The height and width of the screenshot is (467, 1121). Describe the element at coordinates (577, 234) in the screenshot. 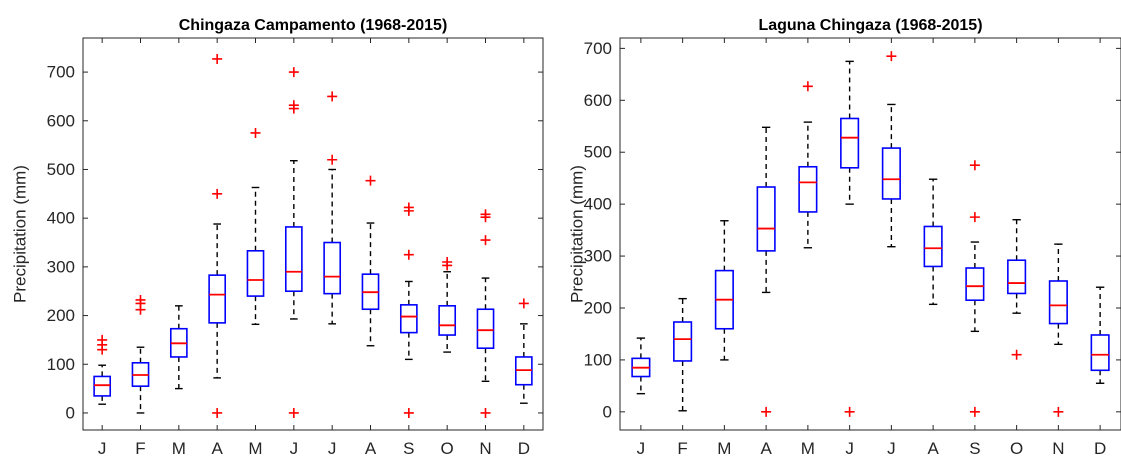

I see `y-axis-label-1: Precipitation (mm)` at that location.